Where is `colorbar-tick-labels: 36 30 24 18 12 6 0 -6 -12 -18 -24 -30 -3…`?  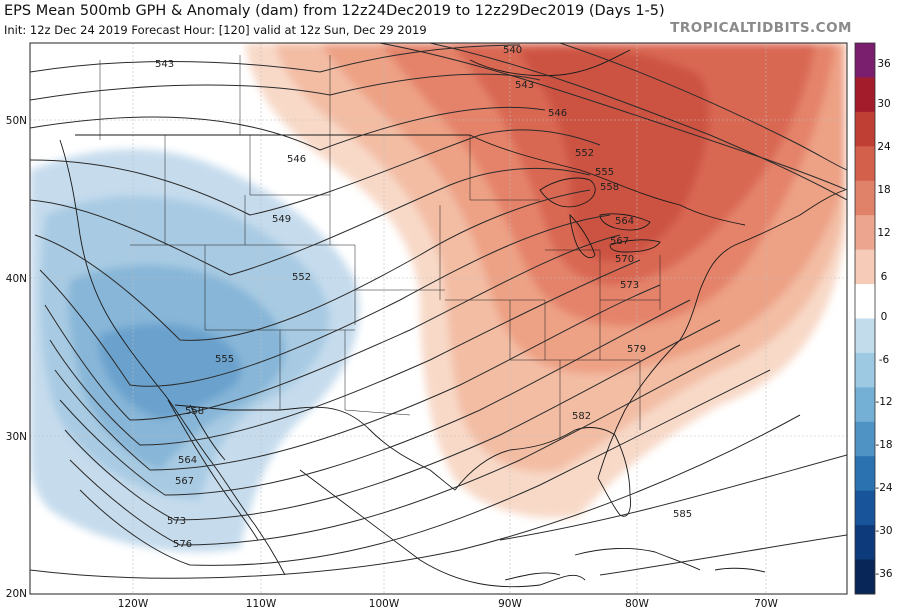
colorbar-tick-labels: 36 30 24 18 12 6 0 -6 -12 -18 -24 -30 -3… is located at coordinates (883, 319).